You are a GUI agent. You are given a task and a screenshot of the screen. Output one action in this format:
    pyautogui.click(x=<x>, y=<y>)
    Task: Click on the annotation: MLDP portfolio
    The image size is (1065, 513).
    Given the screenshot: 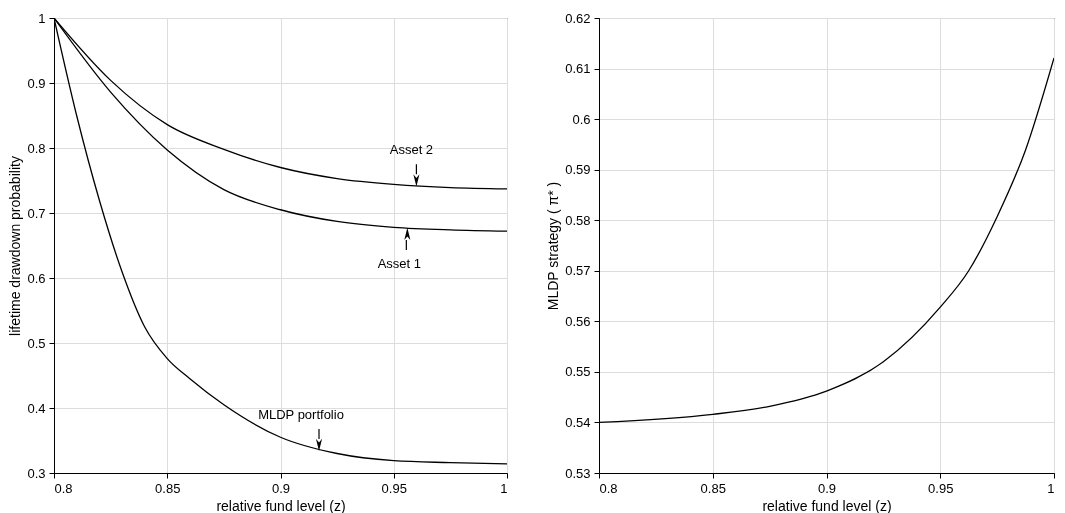 What is the action you would take?
    pyautogui.click(x=301, y=414)
    